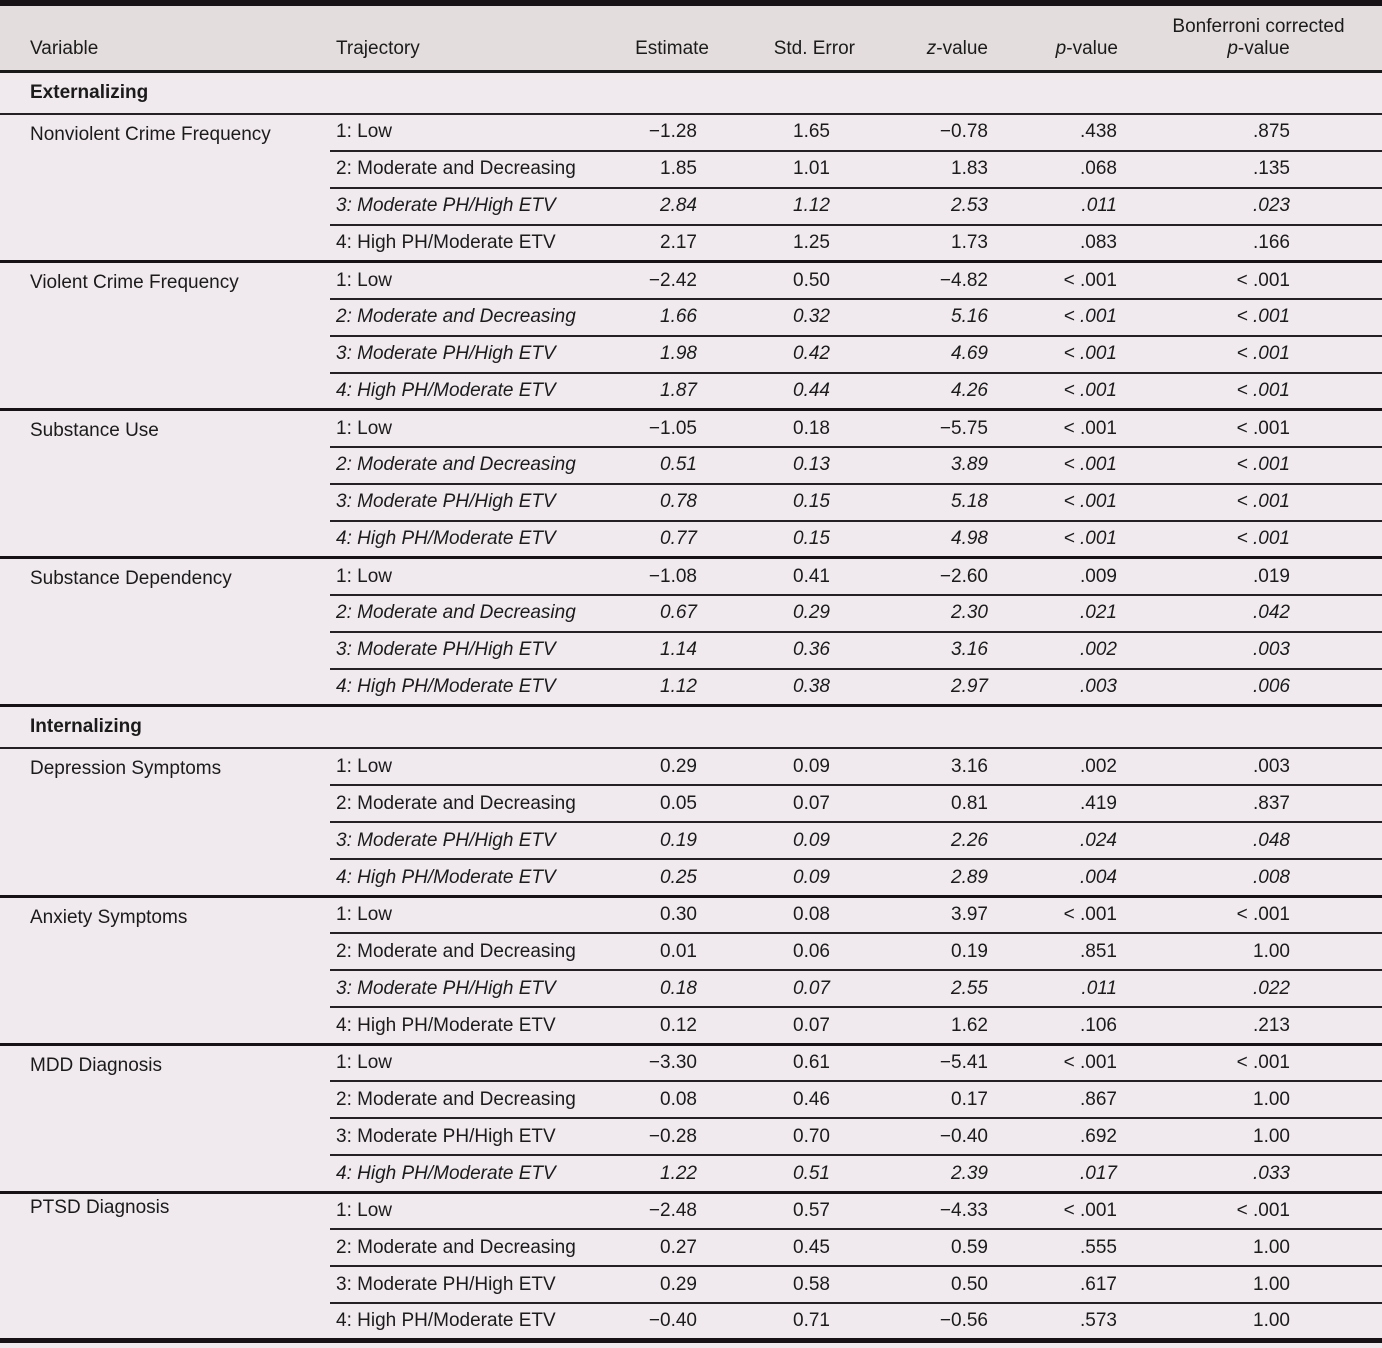 The height and width of the screenshot is (1348, 1382). Describe the element at coordinates (667, 502) in the screenshot. I see `estimate-cell: 0.78` at that location.